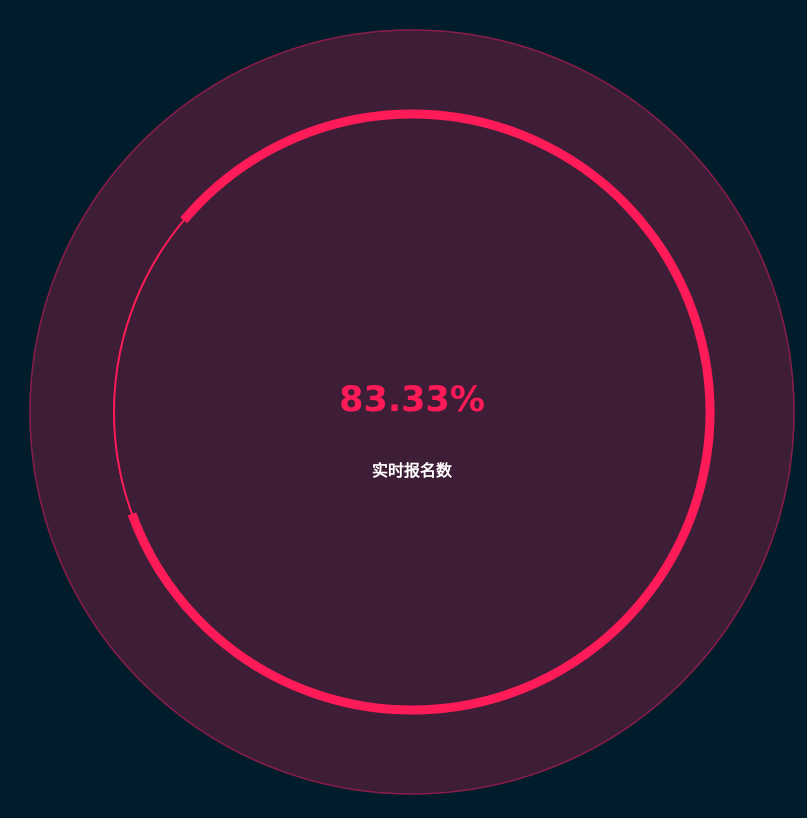 This screenshot has height=818, width=807. What do you see at coordinates (411, 470) in the screenshot?
I see `gauge-label: 实时报名数` at bounding box center [411, 470].